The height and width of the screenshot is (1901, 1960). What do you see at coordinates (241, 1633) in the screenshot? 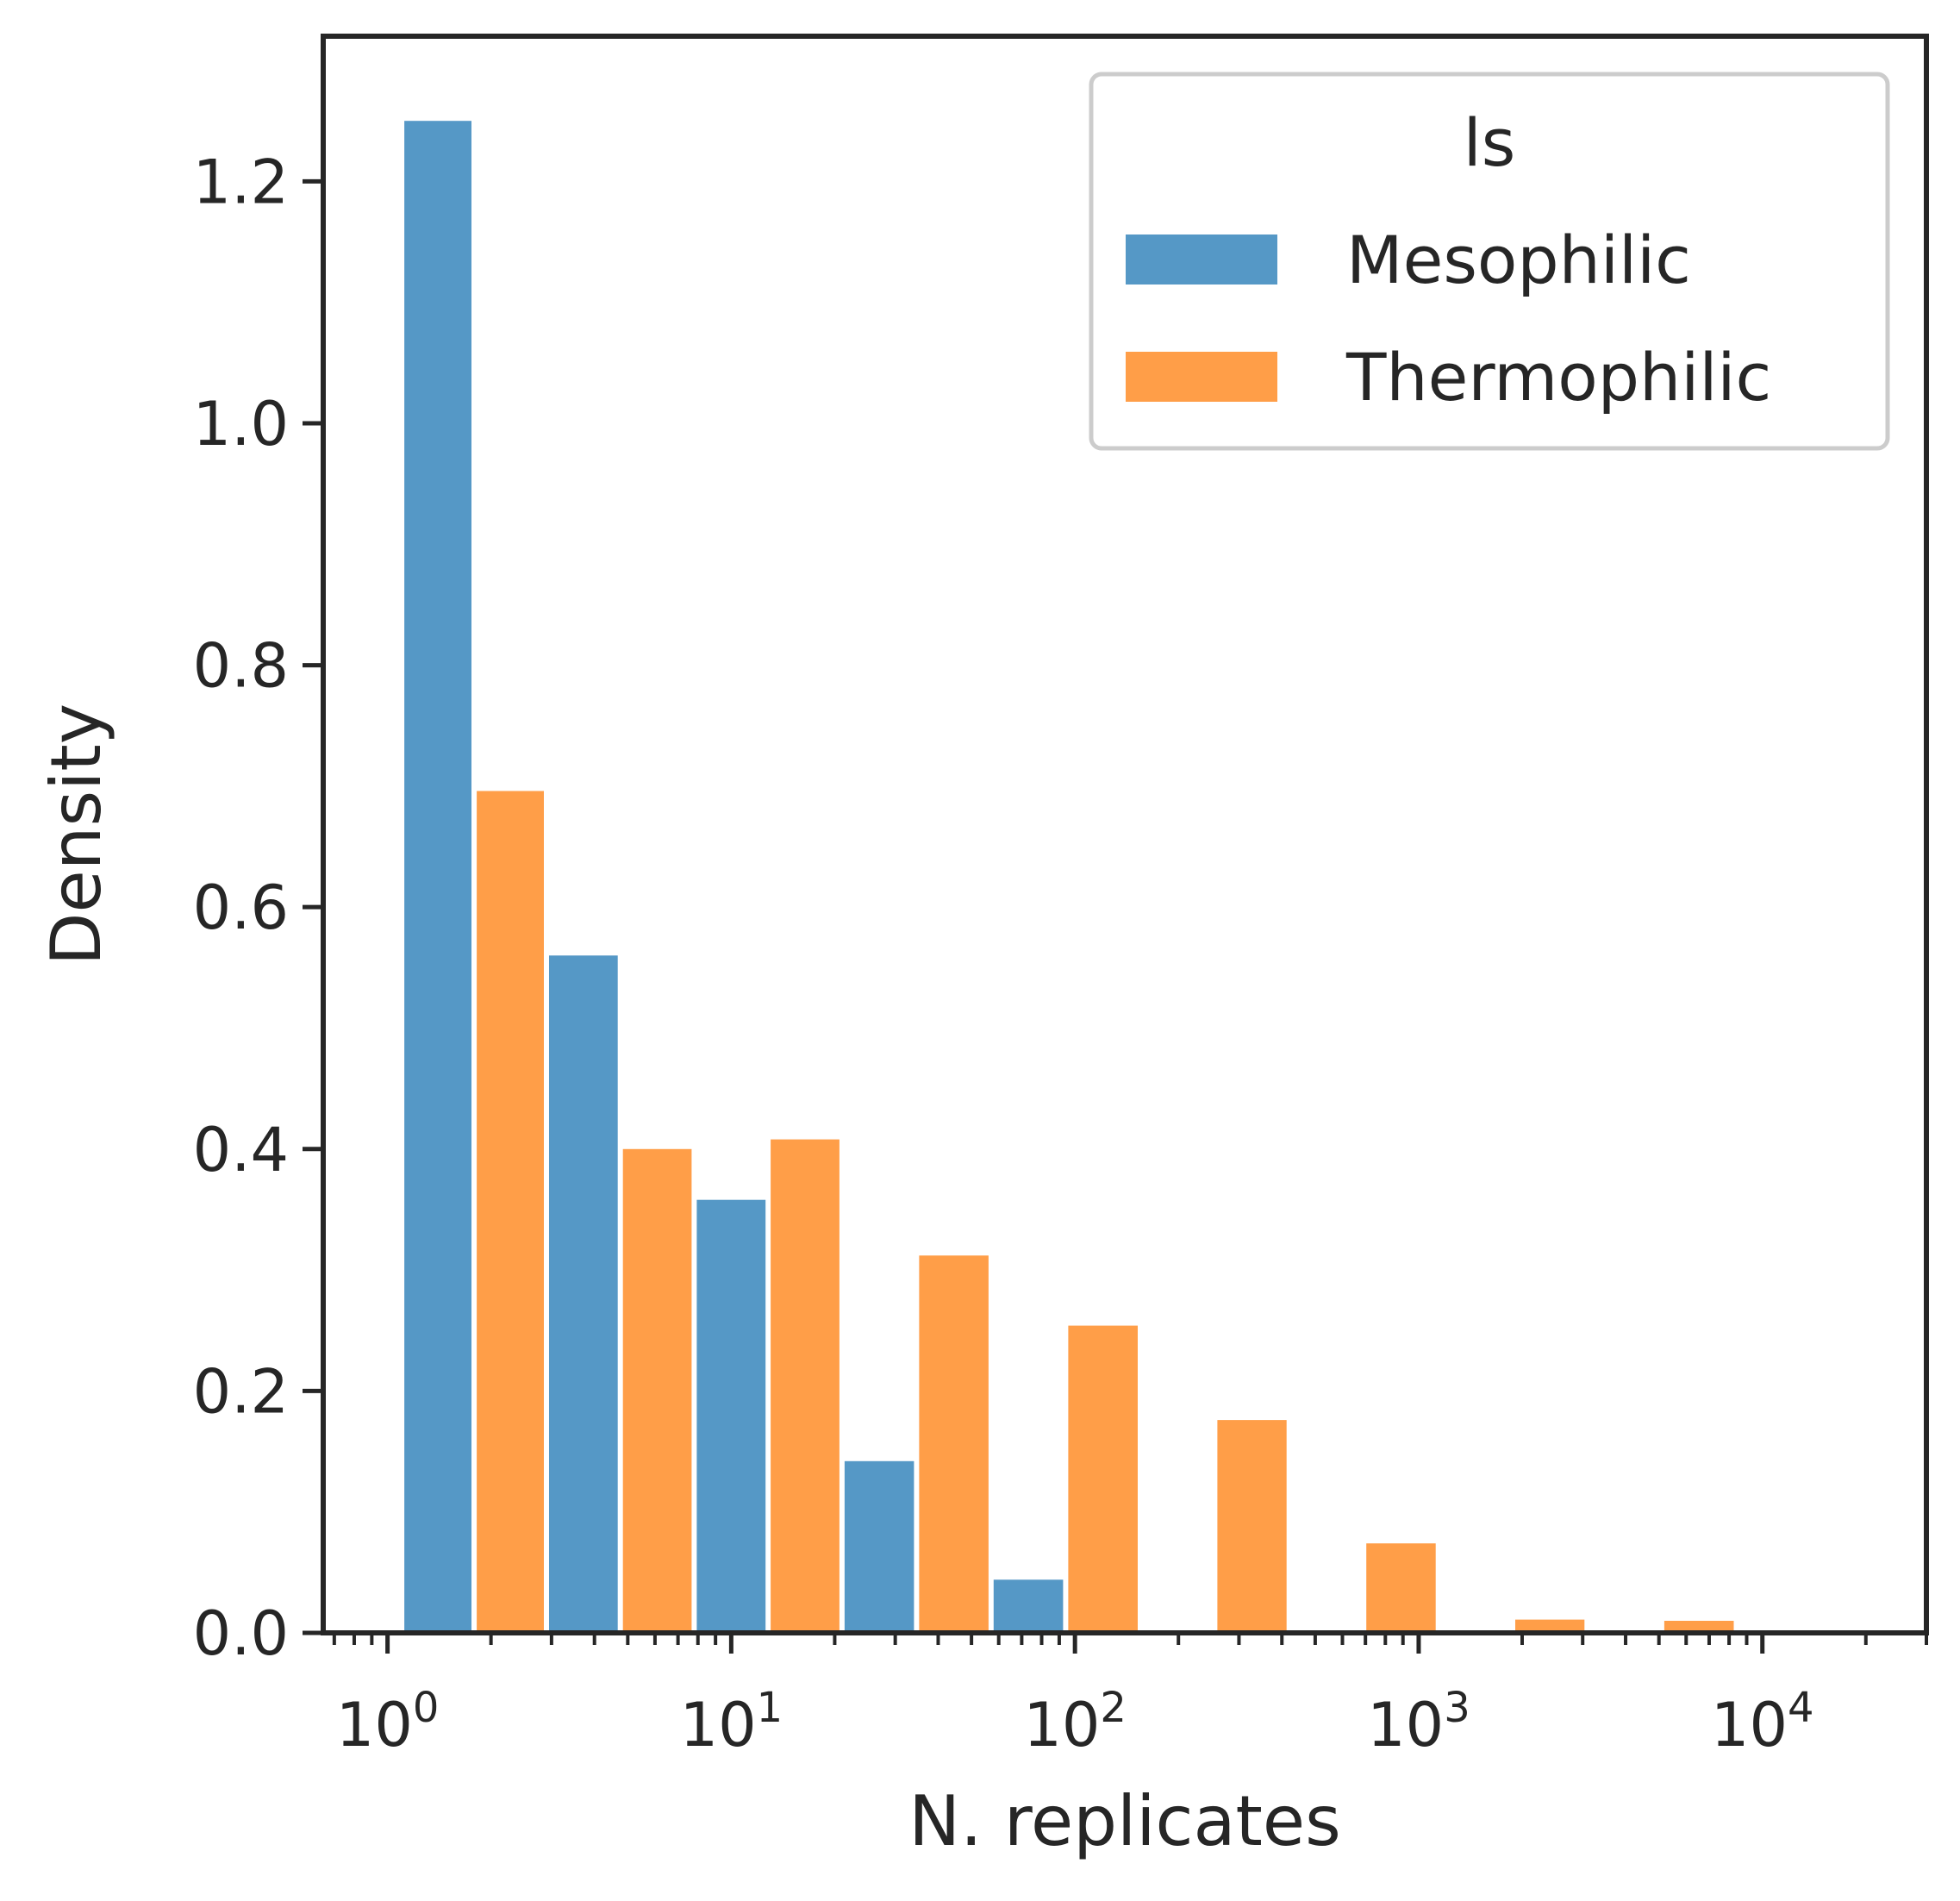
I see `y-tick-label: 0.0` at bounding box center [241, 1633].